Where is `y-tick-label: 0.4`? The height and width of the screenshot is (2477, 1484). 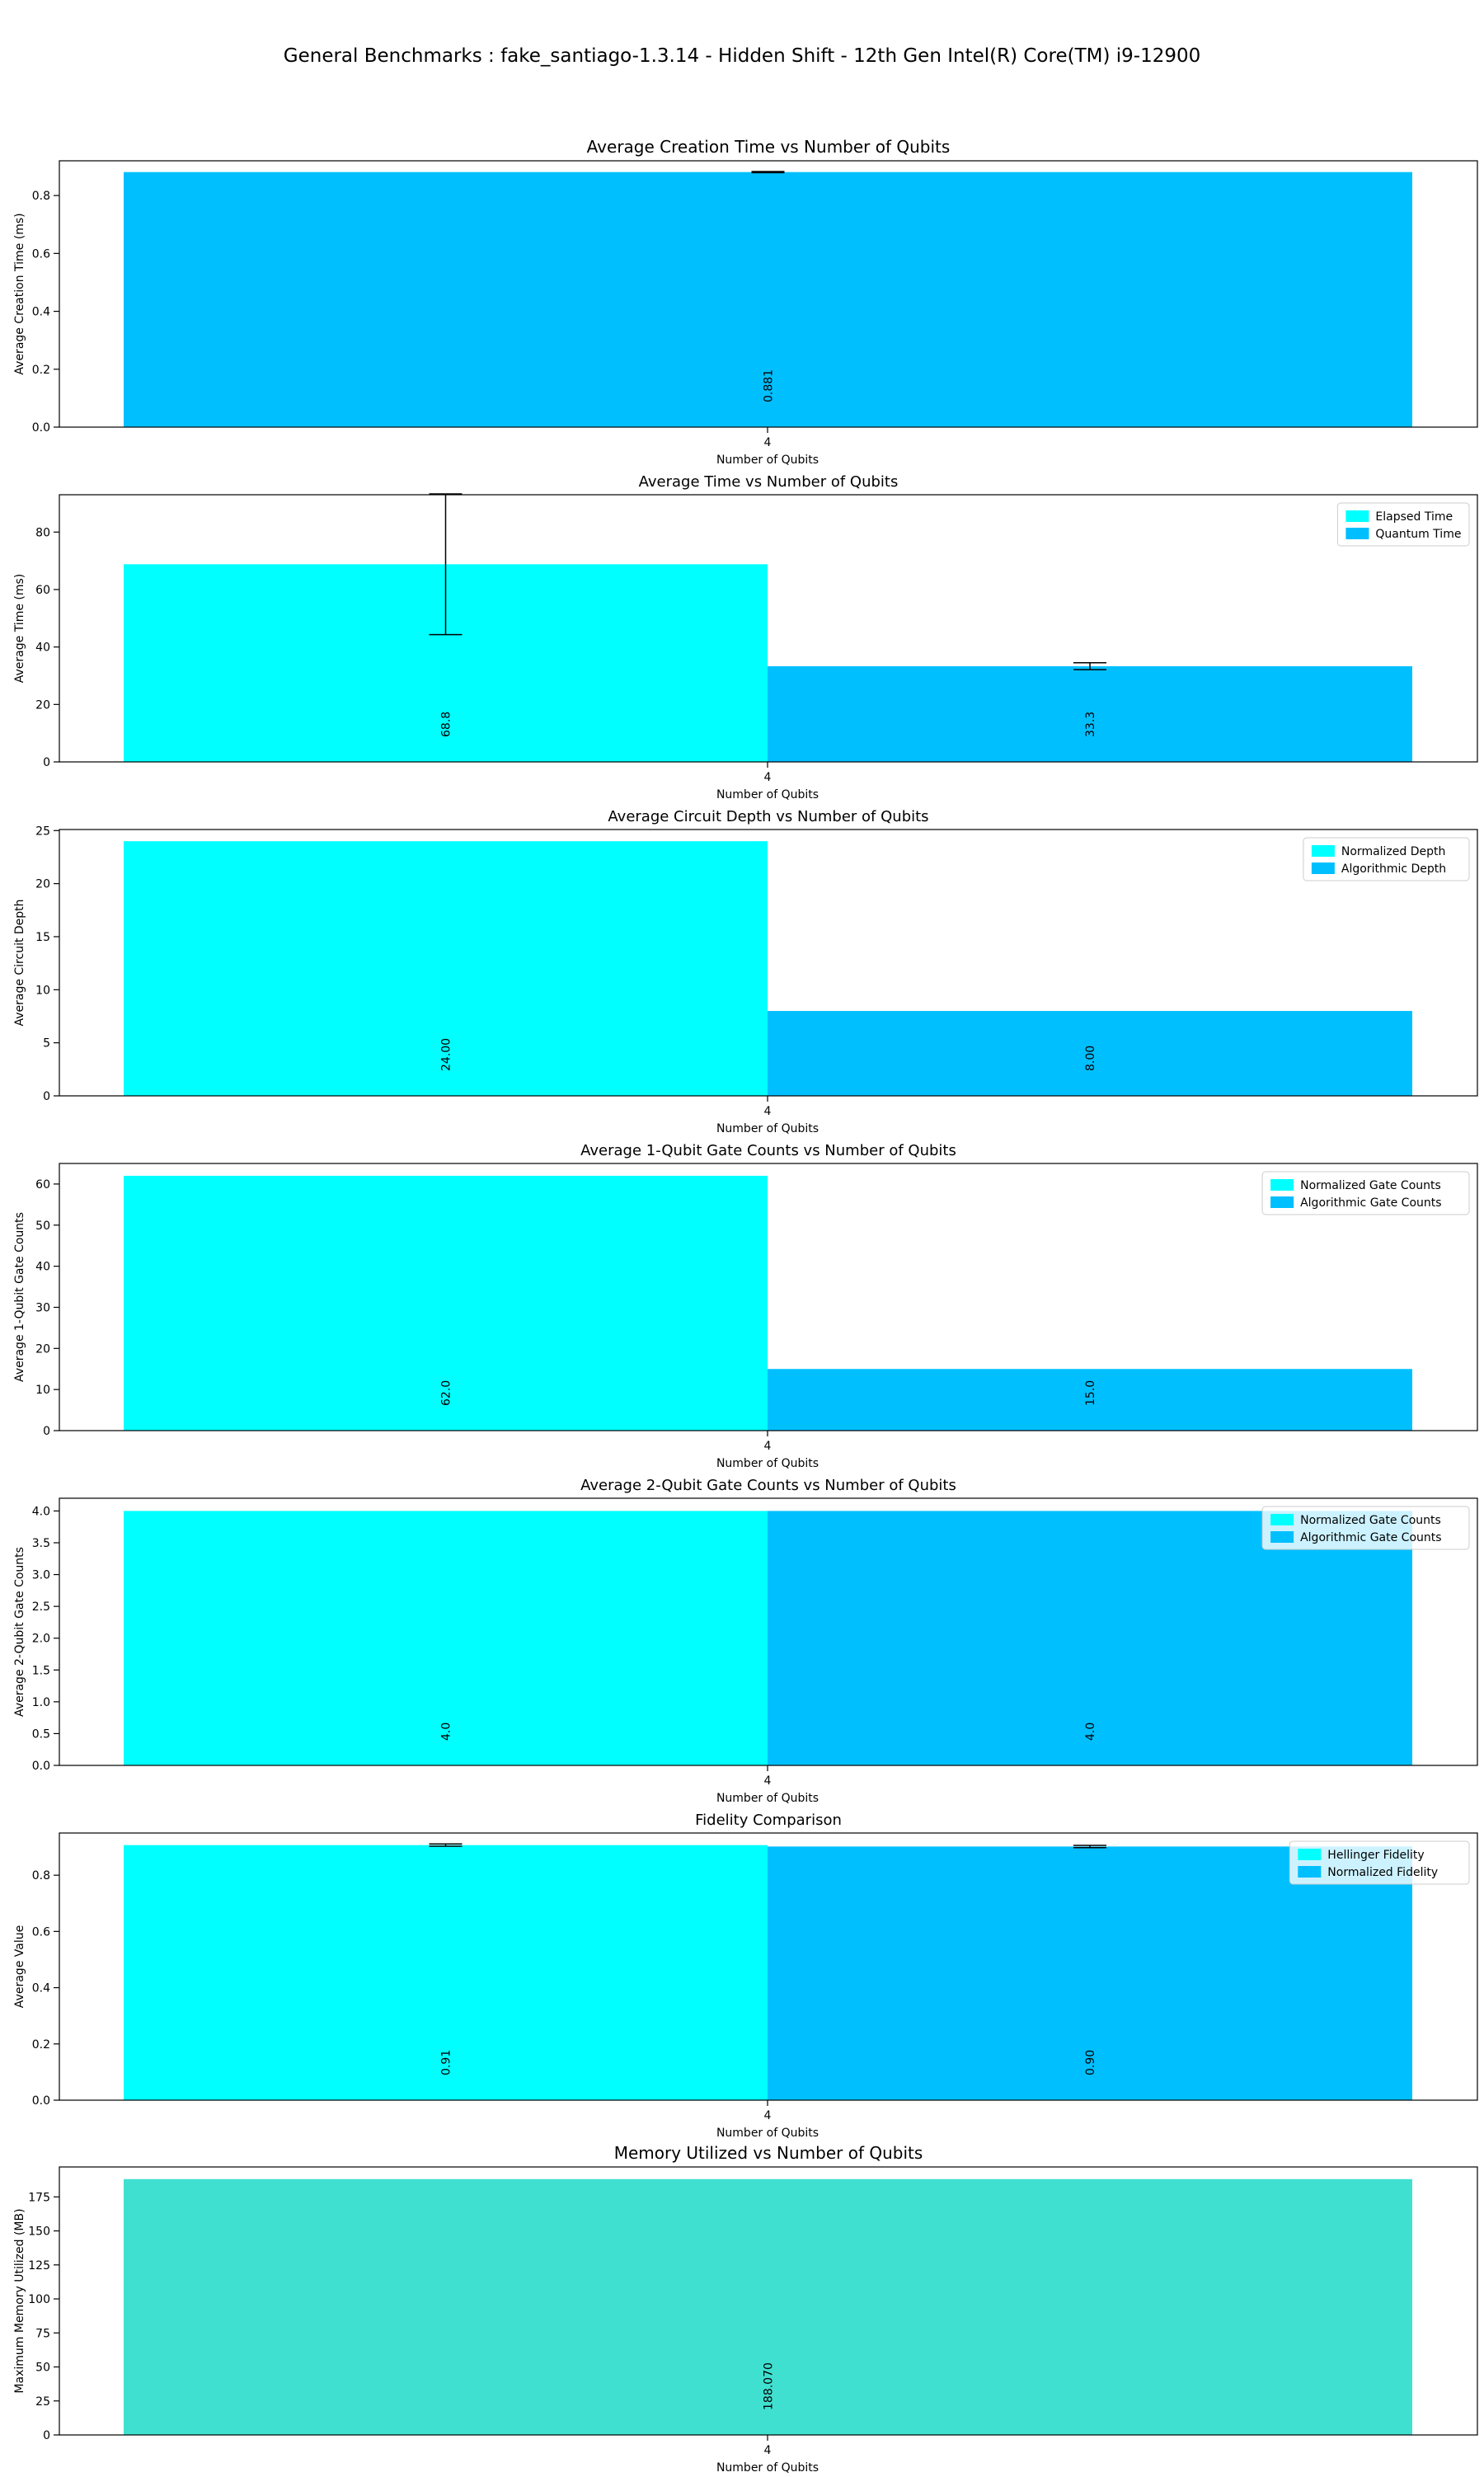
y-tick-label: 0.4 is located at coordinates (41, 312).